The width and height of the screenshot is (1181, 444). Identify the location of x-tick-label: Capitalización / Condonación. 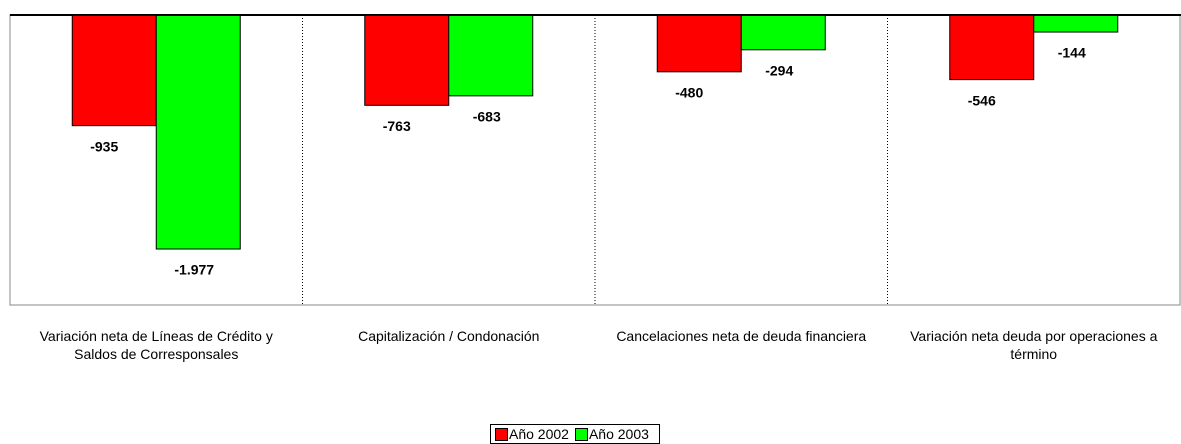
(449, 336).